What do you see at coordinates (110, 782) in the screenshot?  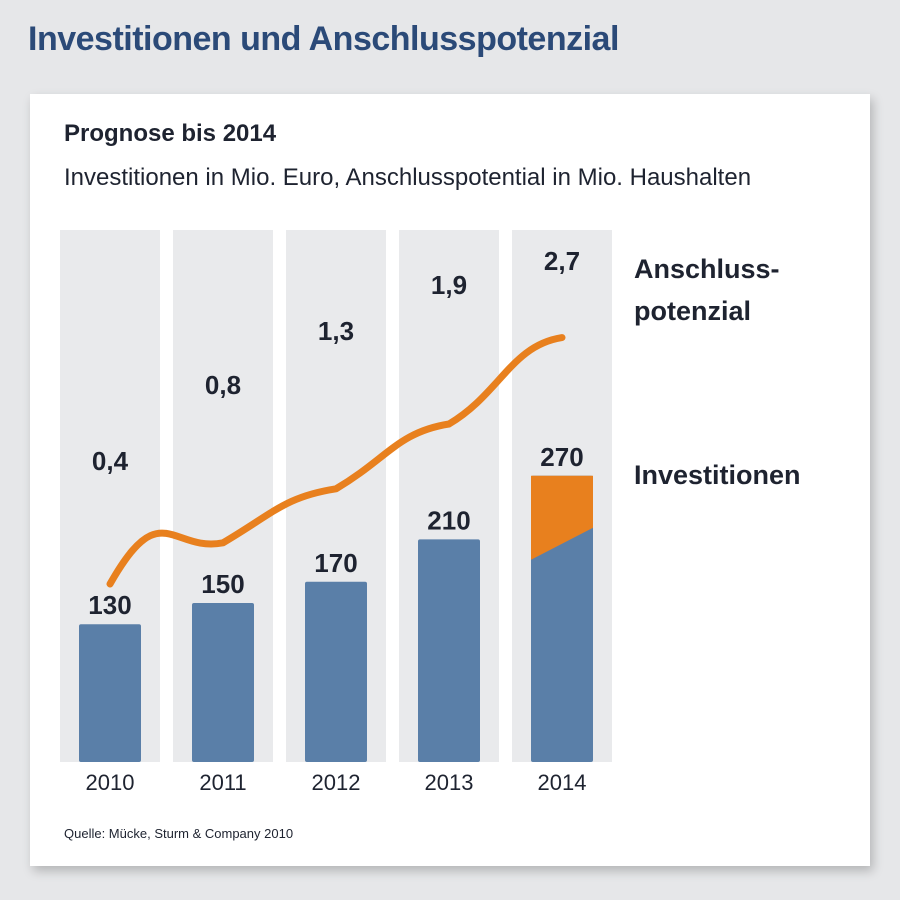 I see `x-tick-label-2010: 2010` at bounding box center [110, 782].